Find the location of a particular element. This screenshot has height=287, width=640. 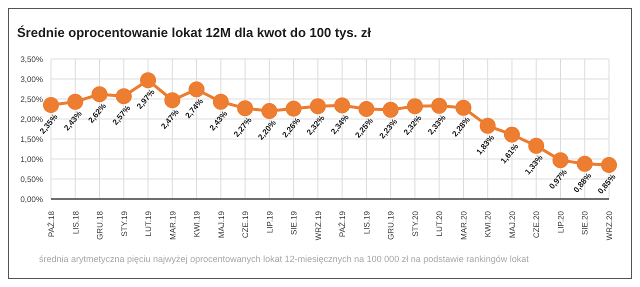

x-tick-label: WRZ.20 is located at coordinates (609, 225).